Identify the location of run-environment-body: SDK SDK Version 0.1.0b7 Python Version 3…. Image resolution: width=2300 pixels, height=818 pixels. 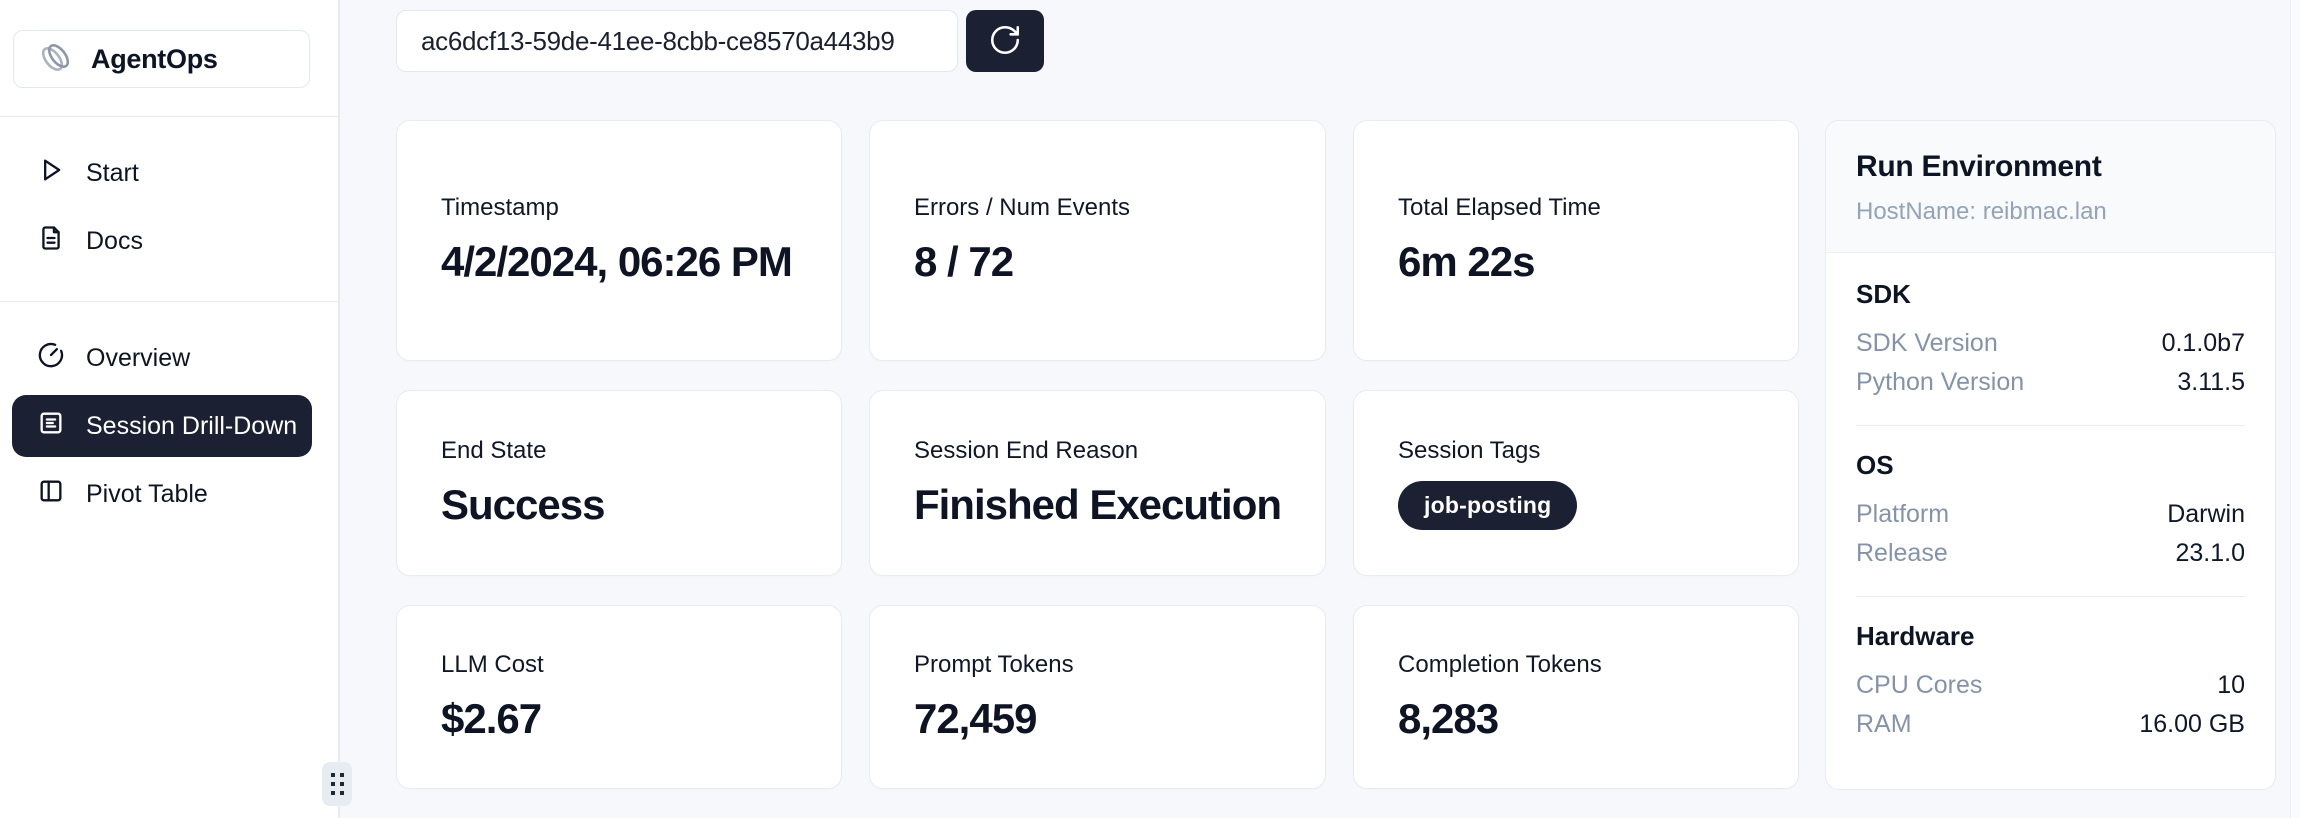
(2050, 511).